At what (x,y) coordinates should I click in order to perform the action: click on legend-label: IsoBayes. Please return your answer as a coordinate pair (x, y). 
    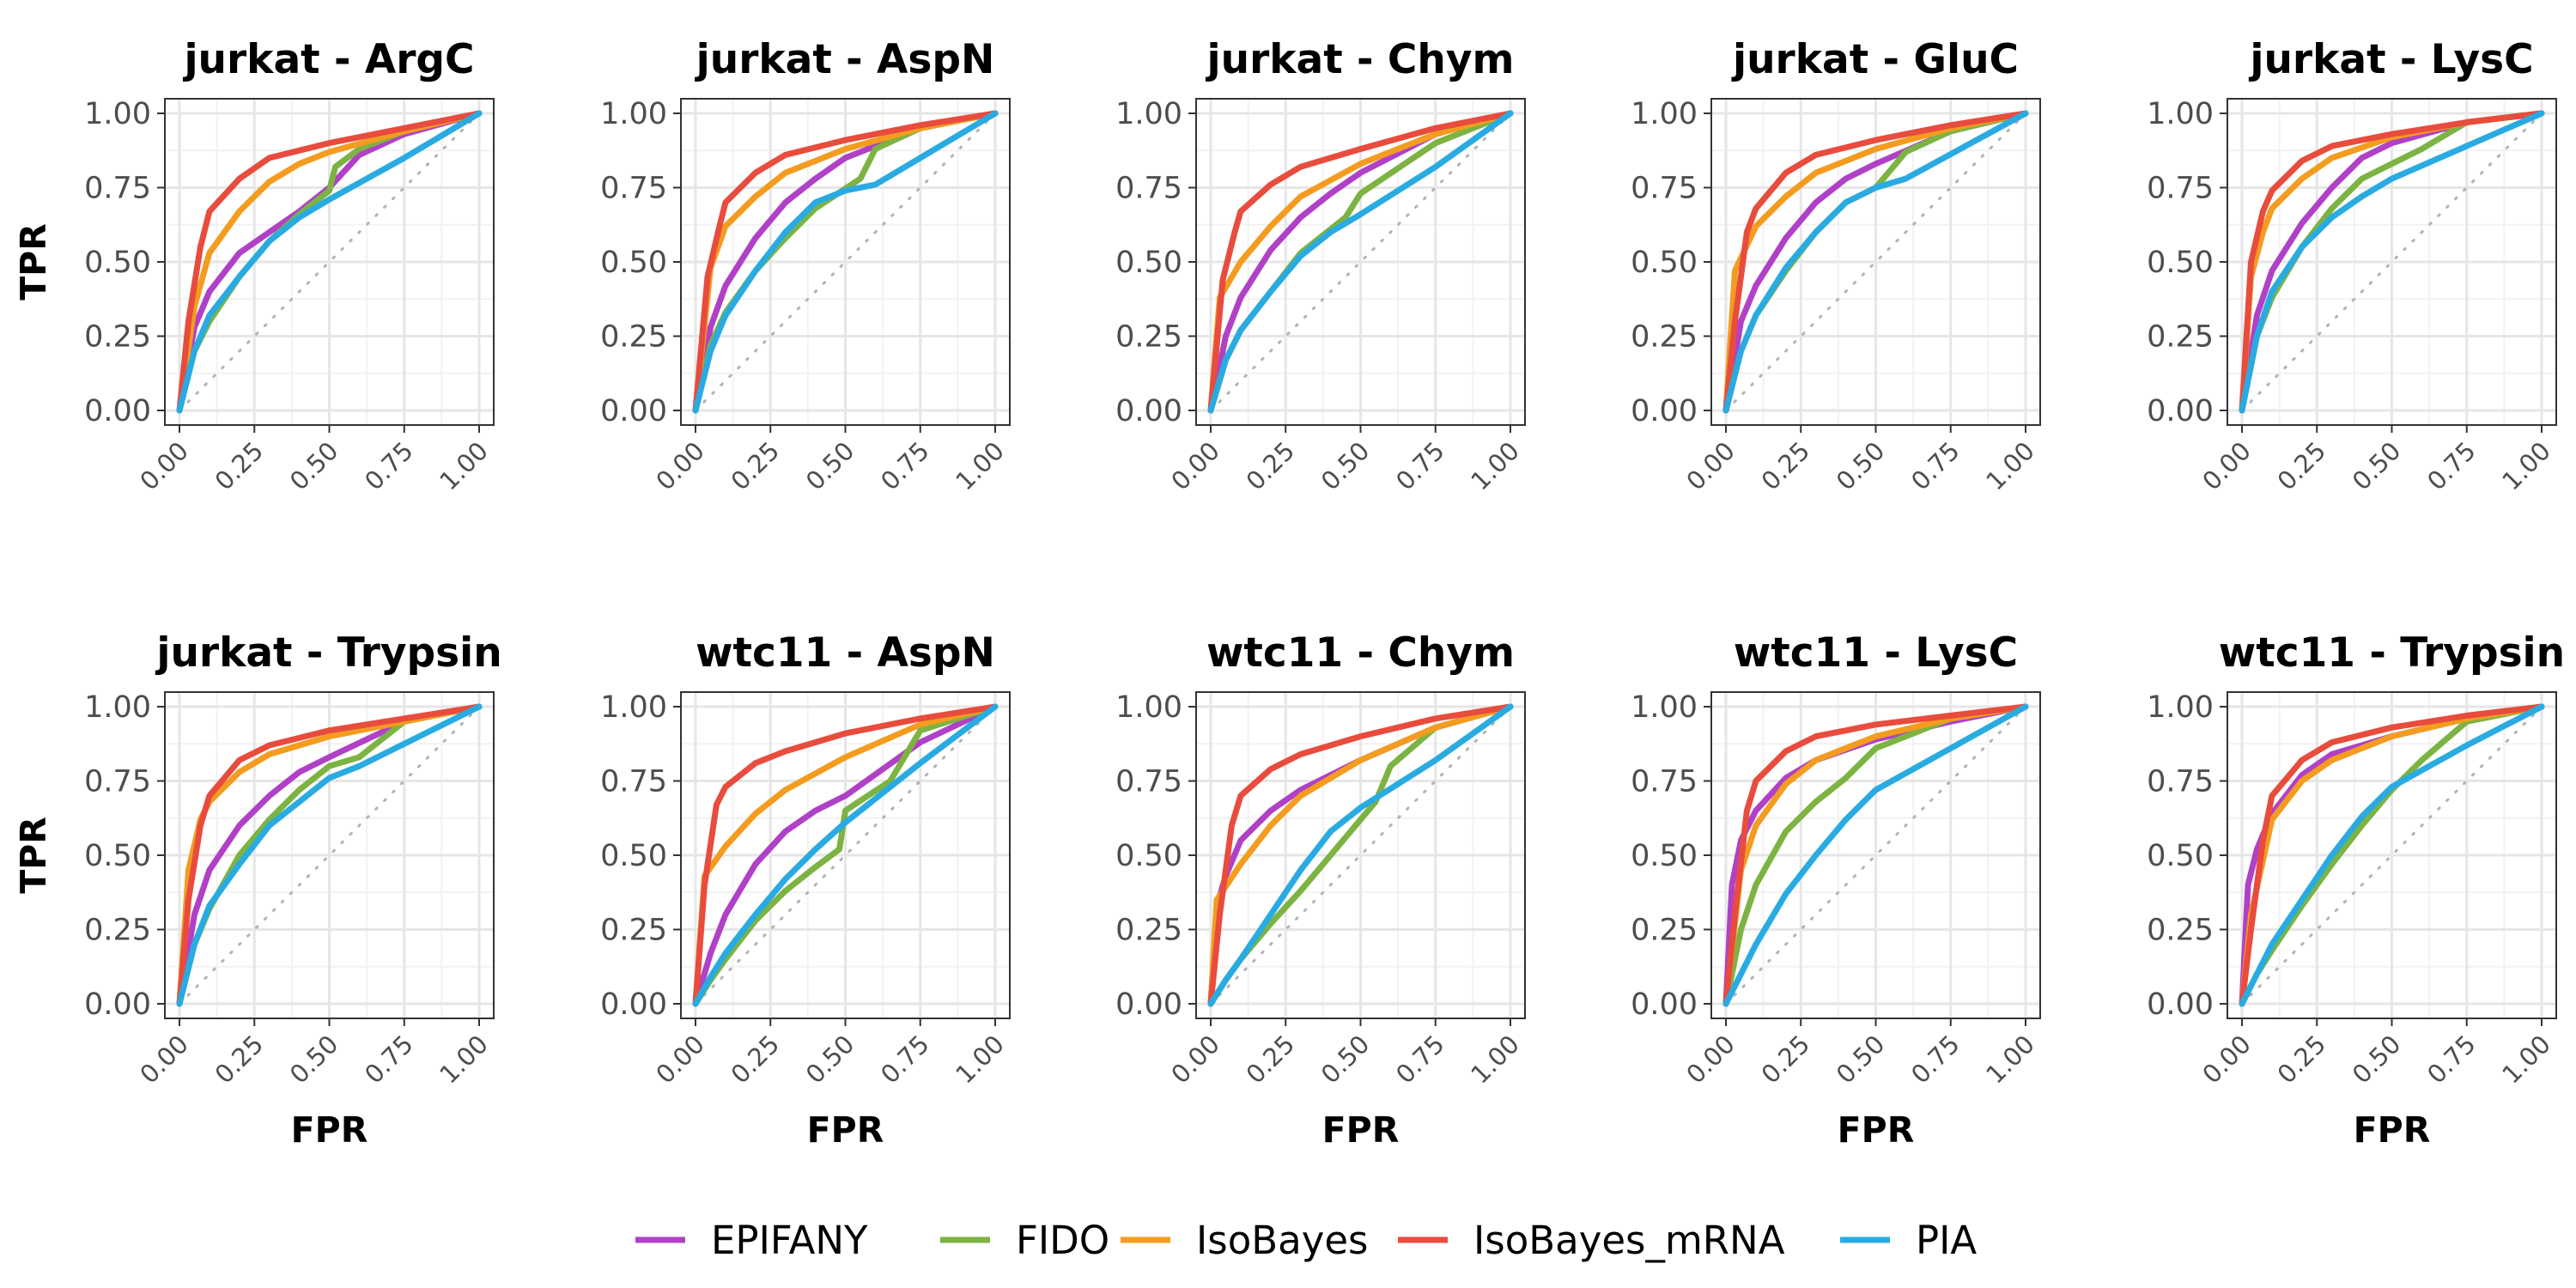
    Looking at the image, I should click on (1282, 1240).